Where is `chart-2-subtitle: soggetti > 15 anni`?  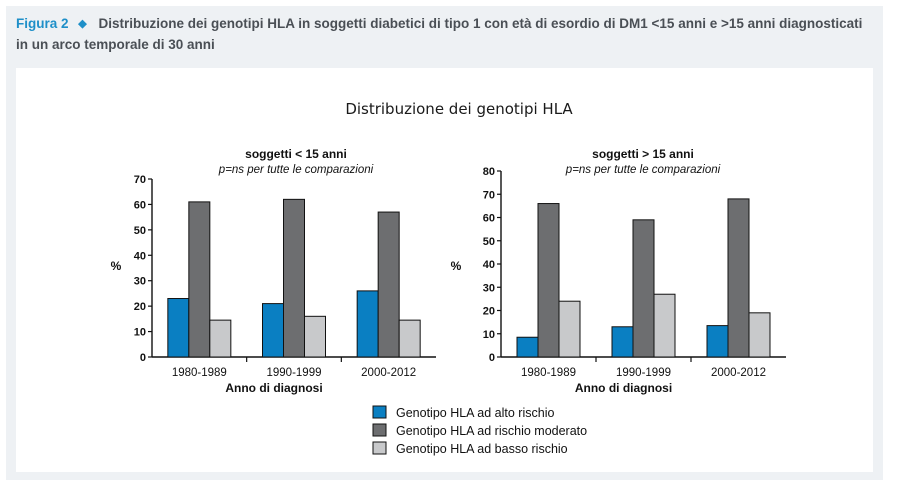 chart-2-subtitle: soggetti > 15 anni is located at coordinates (643, 154).